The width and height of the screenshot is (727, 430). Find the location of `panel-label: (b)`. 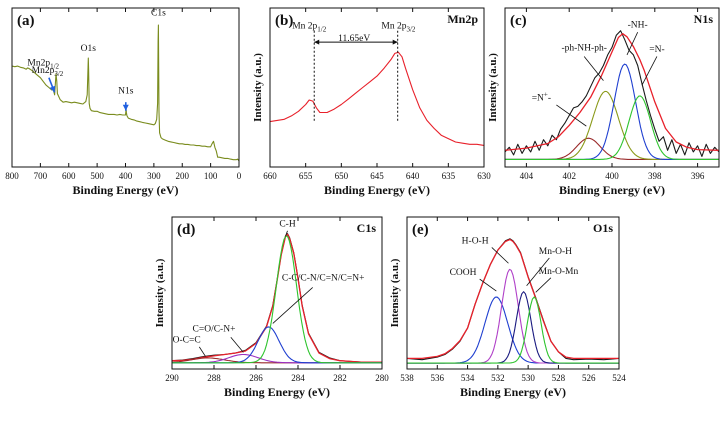

panel-label: (b) is located at coordinates (284, 21).